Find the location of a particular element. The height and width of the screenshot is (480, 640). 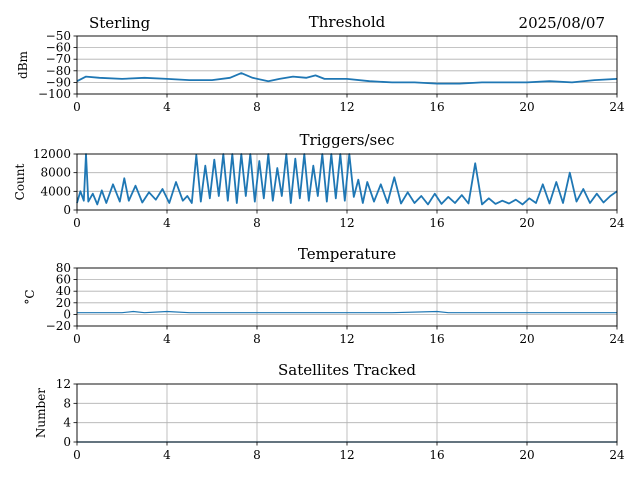

report-date: 2025/08/07 is located at coordinates (562, 23).